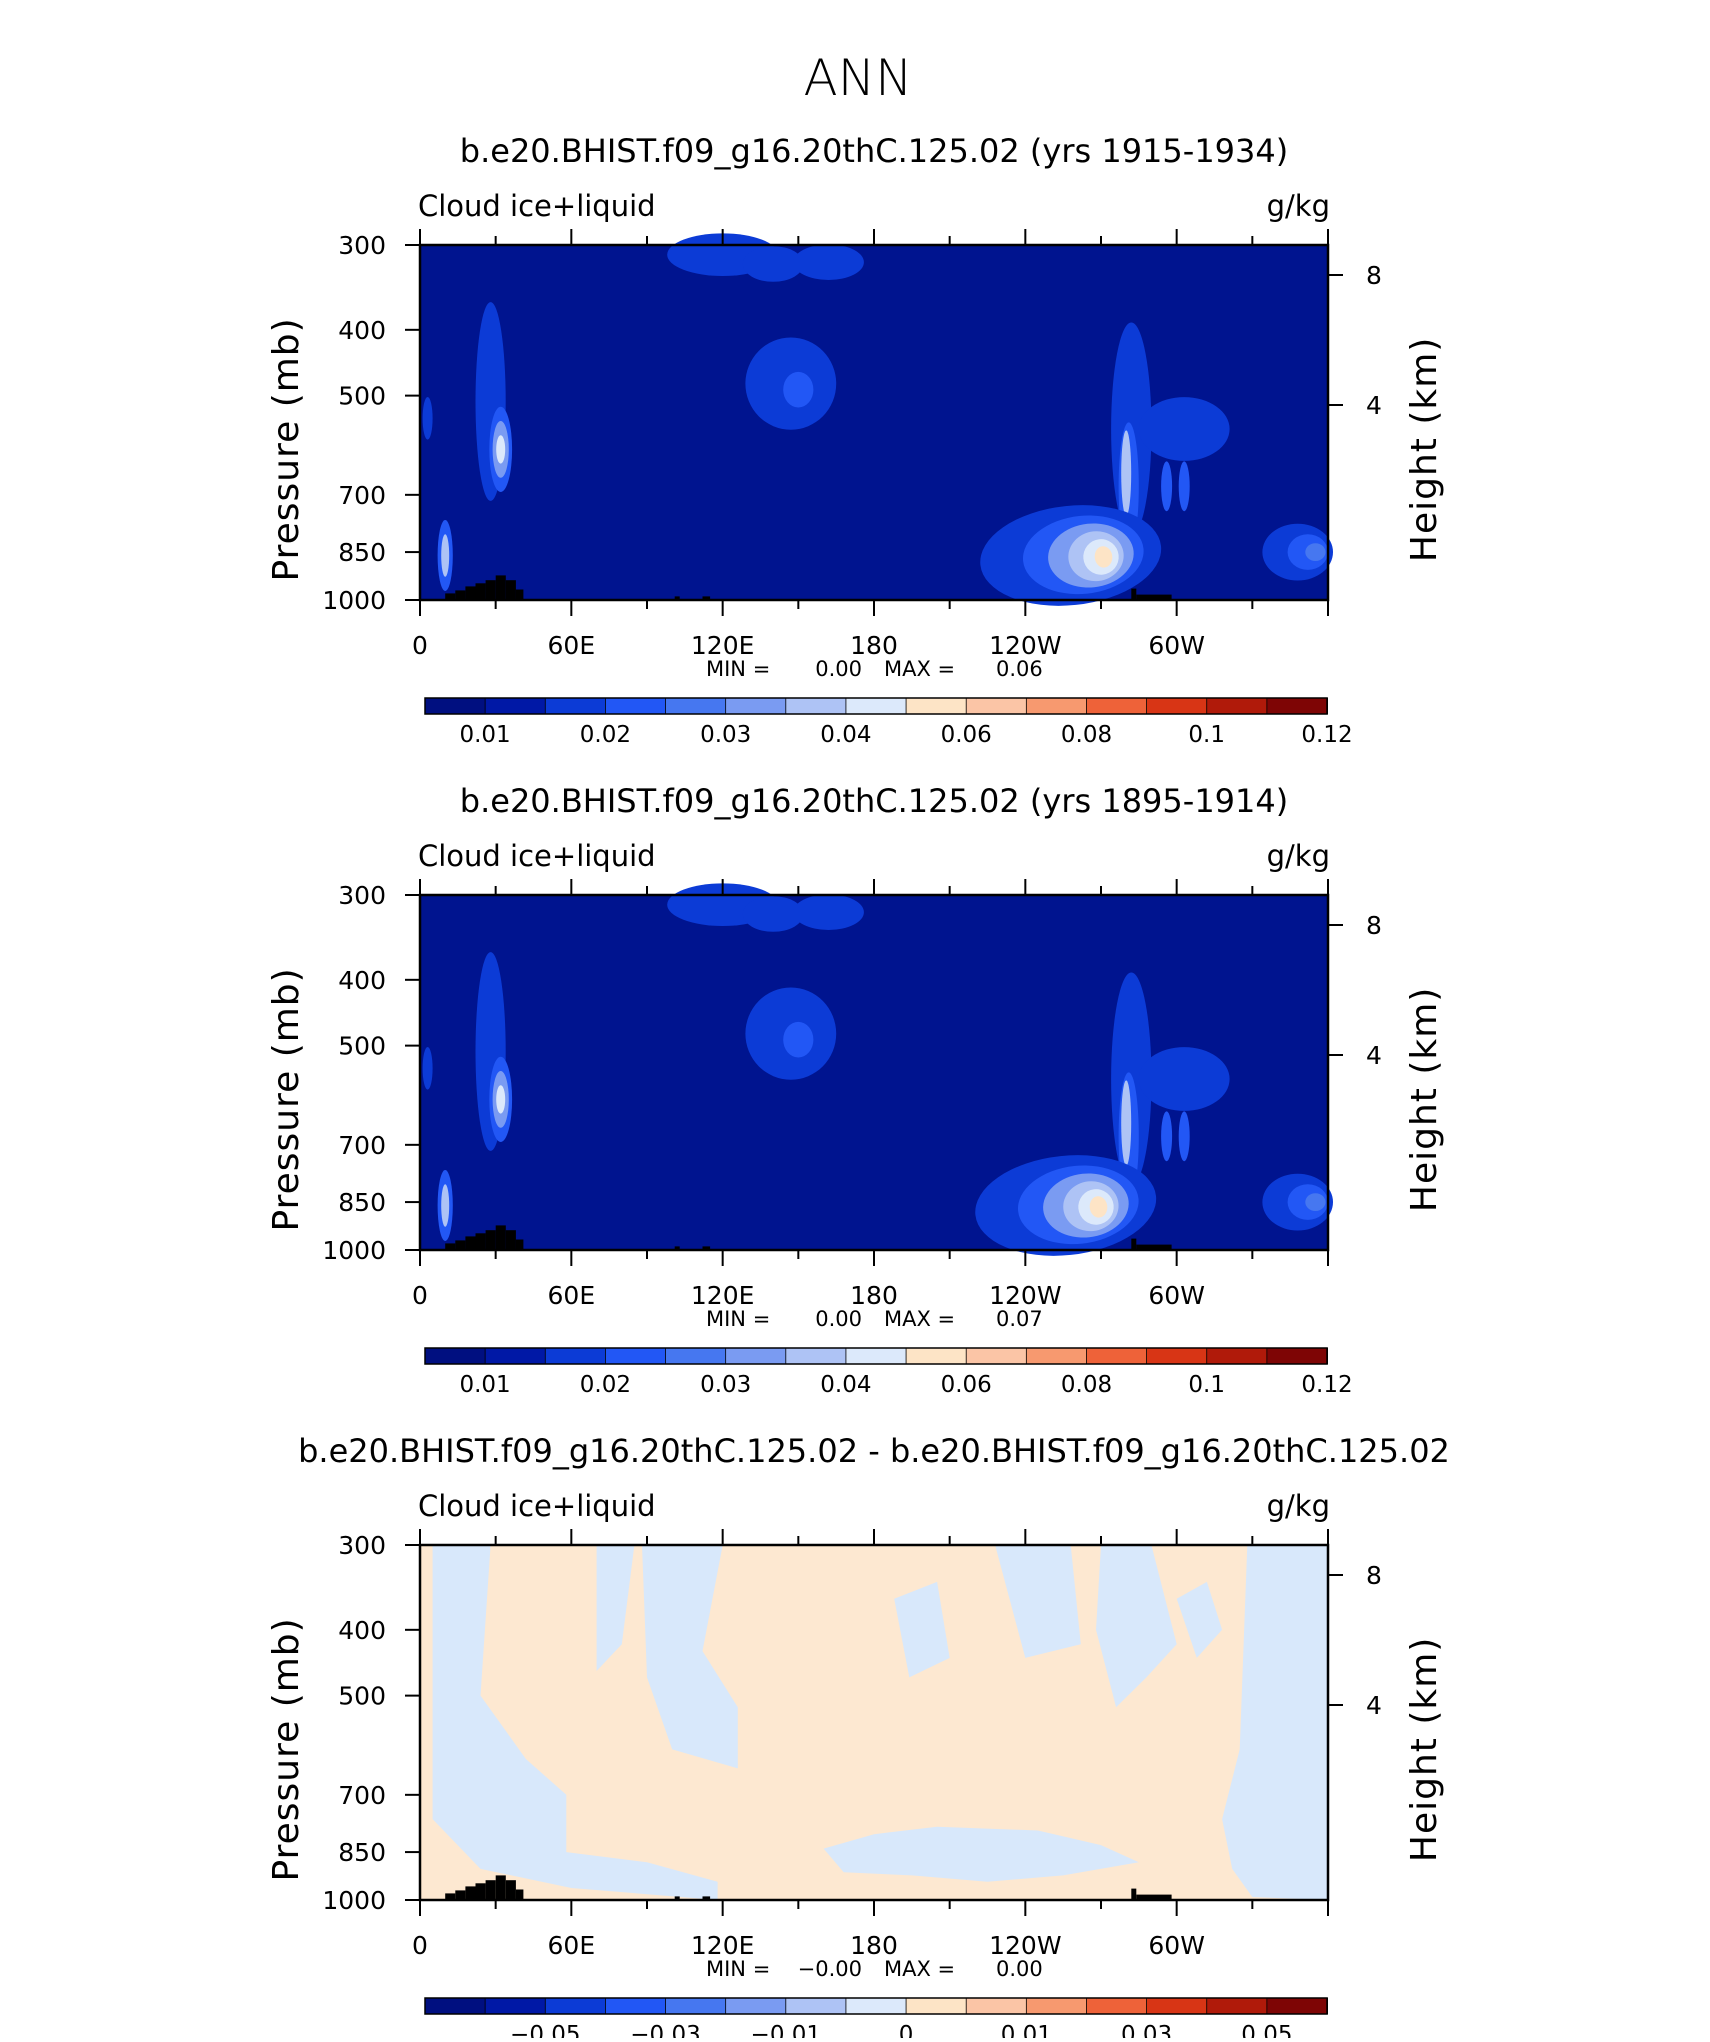 The width and height of the screenshot is (1710, 2042). What do you see at coordinates (1326, 735) in the screenshot?
I see `colorbar-label: 0.12` at bounding box center [1326, 735].